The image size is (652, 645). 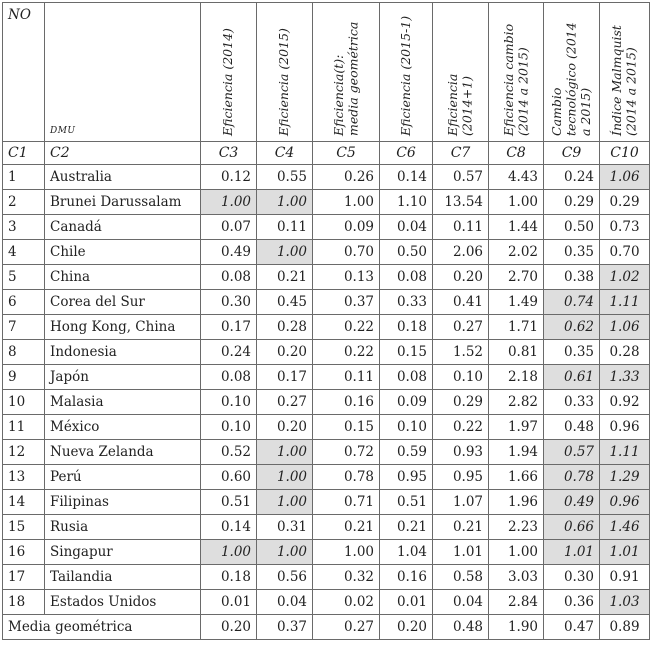 I want to click on row-number: 7, so click(x=23, y=327).